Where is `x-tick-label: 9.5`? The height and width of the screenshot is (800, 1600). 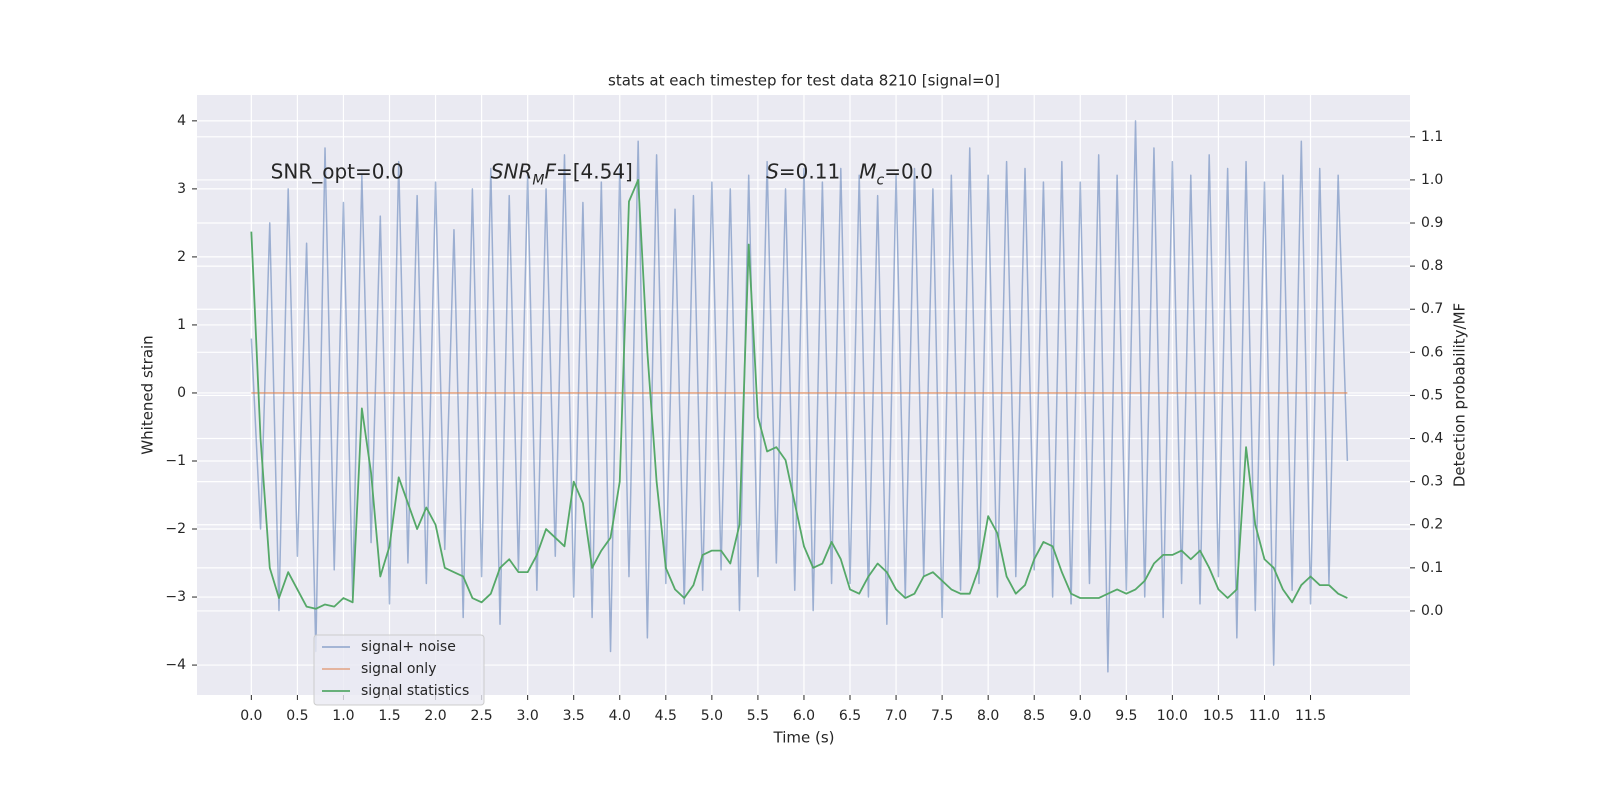 x-tick-label: 9.5 is located at coordinates (1126, 716).